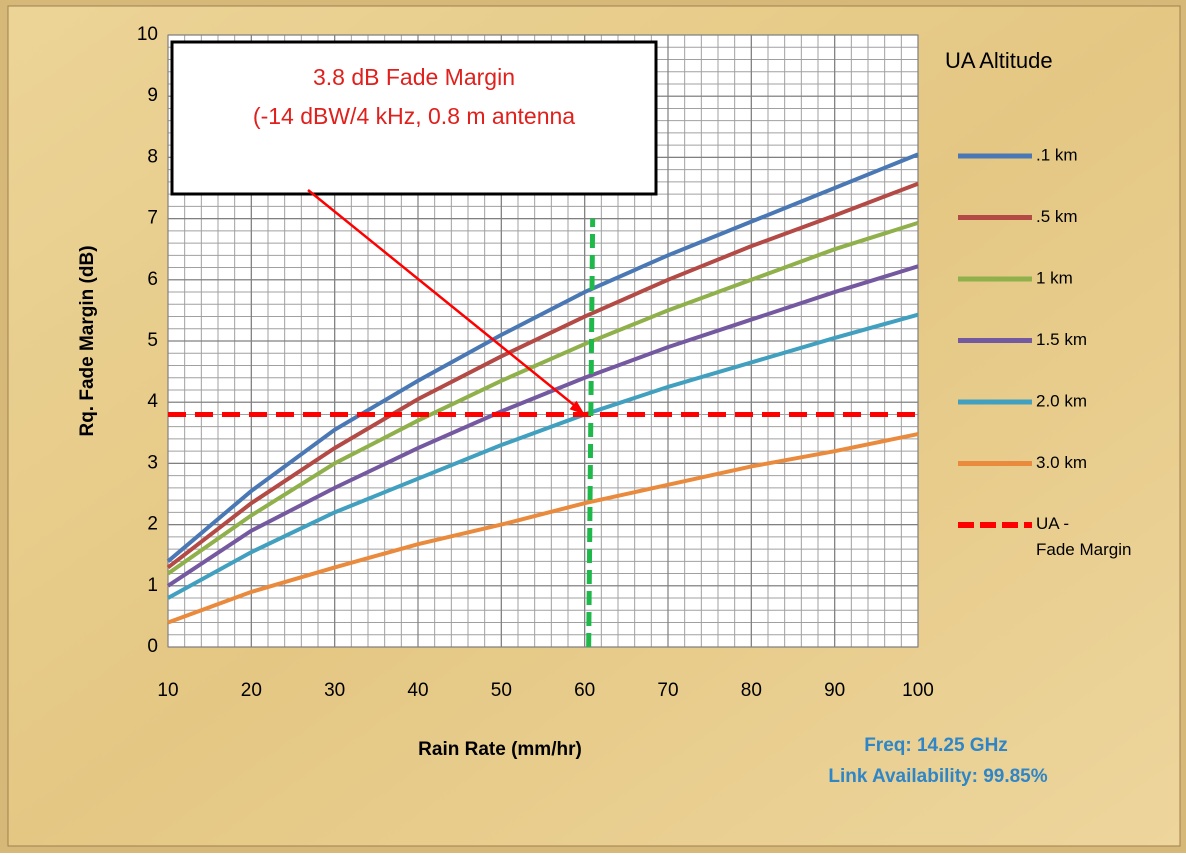 This screenshot has height=858, width=1186. What do you see at coordinates (152, 279) in the screenshot?
I see `y-tick-label: 6` at bounding box center [152, 279].